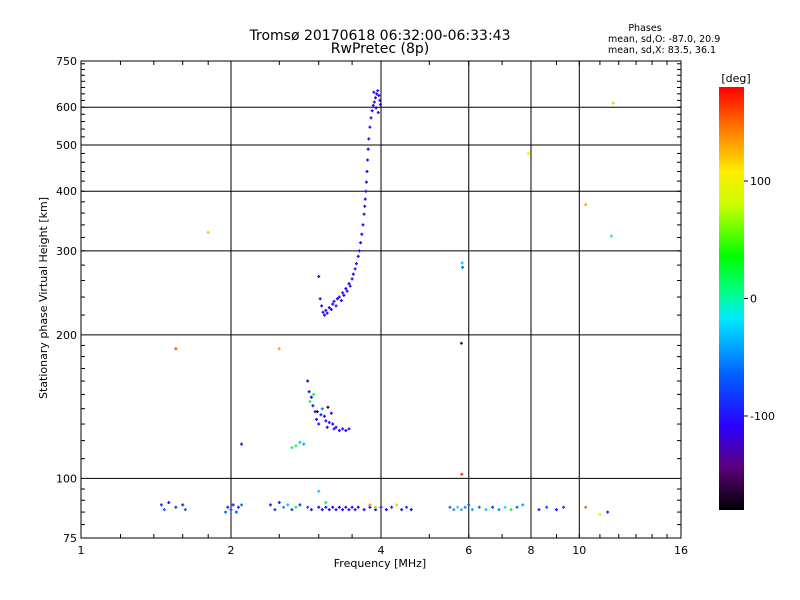 The height and width of the screenshot is (600, 800). What do you see at coordinates (579, 550) in the screenshot?
I see `x-tick-label: 10` at bounding box center [579, 550].